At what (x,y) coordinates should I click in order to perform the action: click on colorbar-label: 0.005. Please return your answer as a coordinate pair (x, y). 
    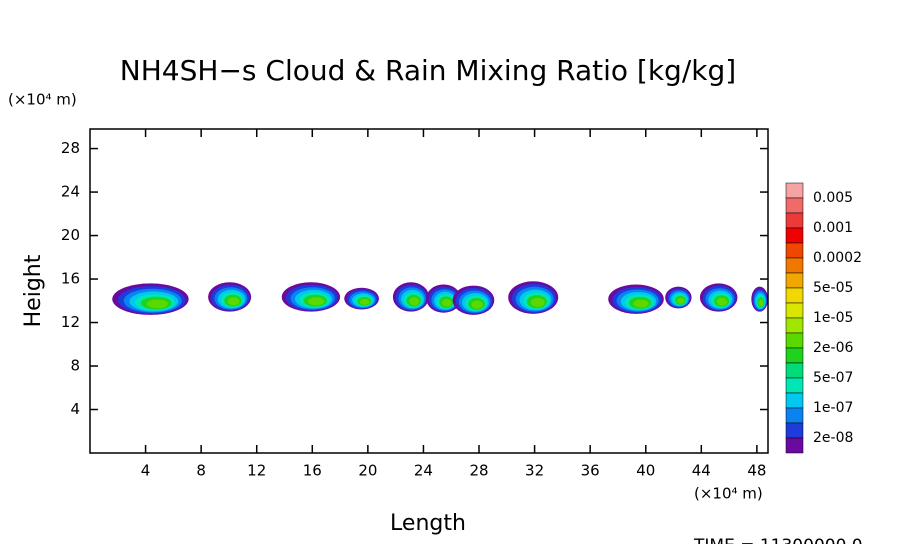
    Looking at the image, I should click on (833, 198).